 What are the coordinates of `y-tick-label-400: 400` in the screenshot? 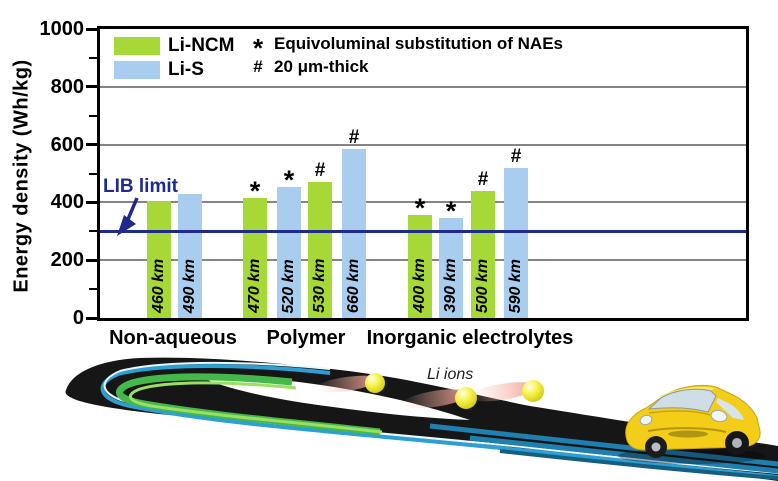 It's located at (67, 202).